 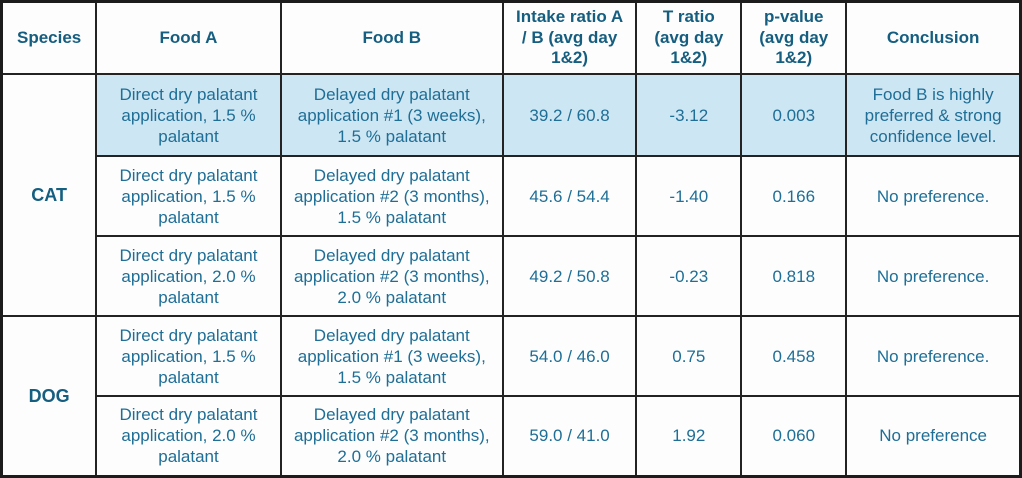 What do you see at coordinates (569, 436) in the screenshot?
I see `intake-ratio-cell: 59.0 / 41.0` at bounding box center [569, 436].